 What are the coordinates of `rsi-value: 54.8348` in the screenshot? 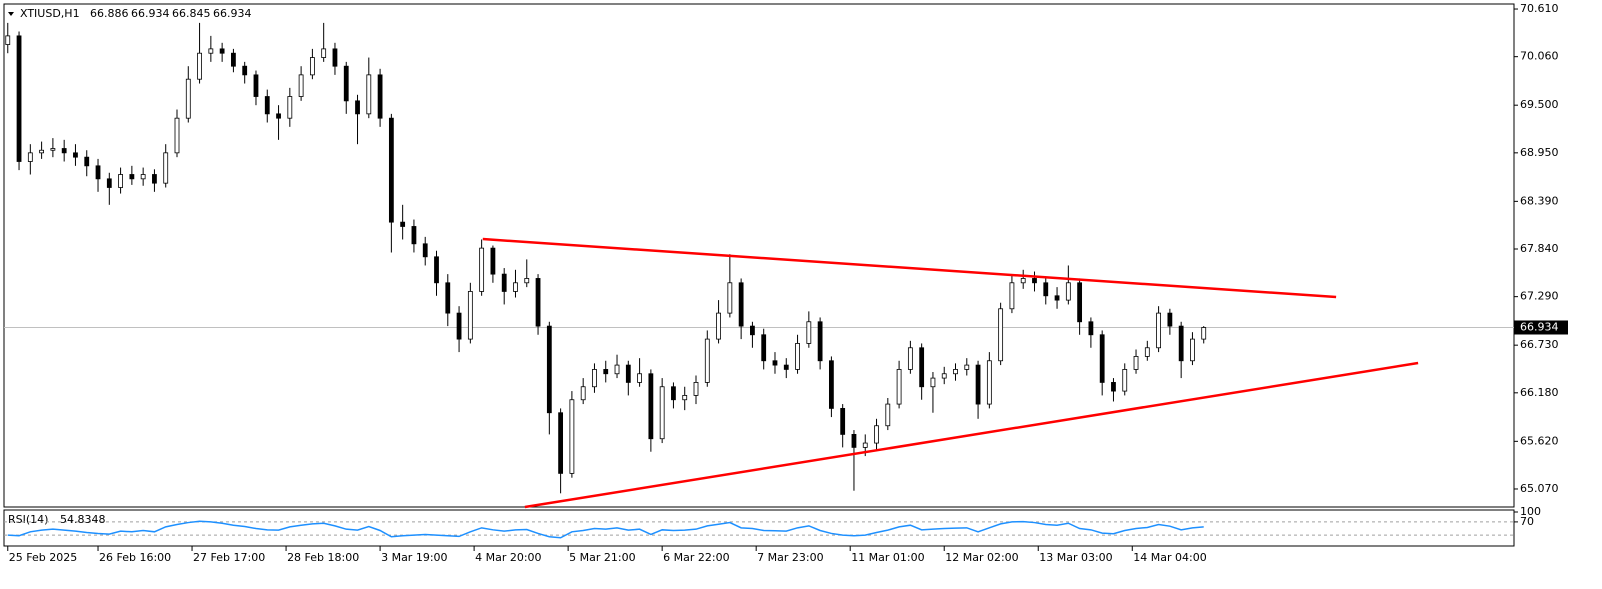 It's located at (83, 519).